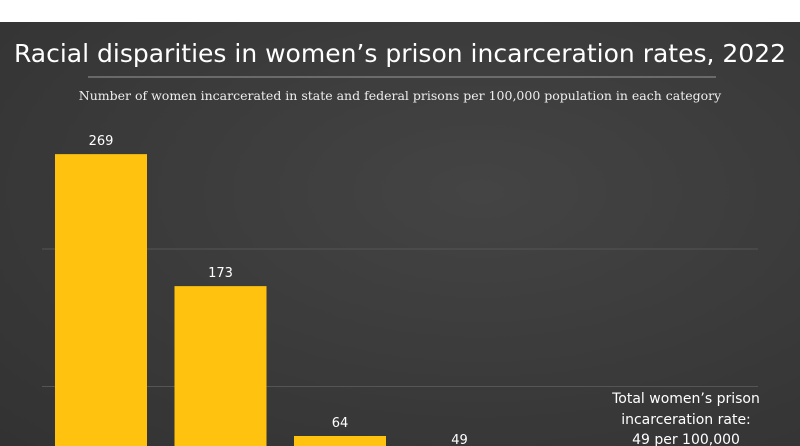 The width and height of the screenshot is (800, 446). Describe the element at coordinates (459, 439) in the screenshot. I see `data-label: 49` at that location.